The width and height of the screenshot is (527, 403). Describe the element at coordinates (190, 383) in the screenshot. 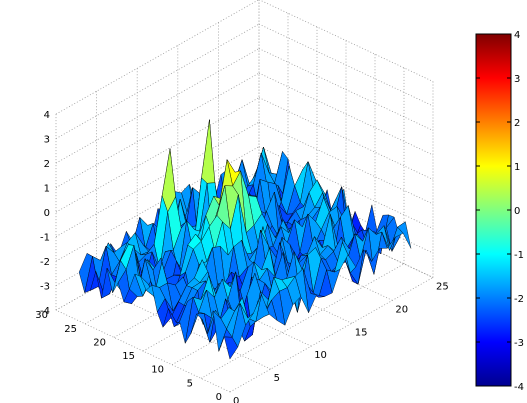

I see `y-tick-label: 5` at that location.